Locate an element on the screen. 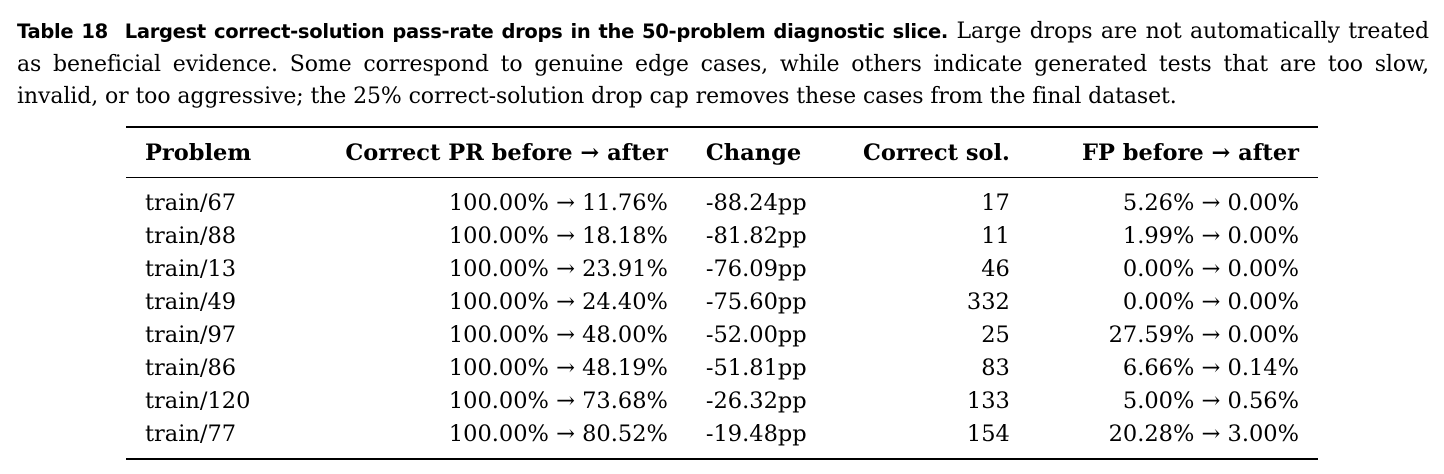  cell-correct-sol: 17 is located at coordinates (995, 202).